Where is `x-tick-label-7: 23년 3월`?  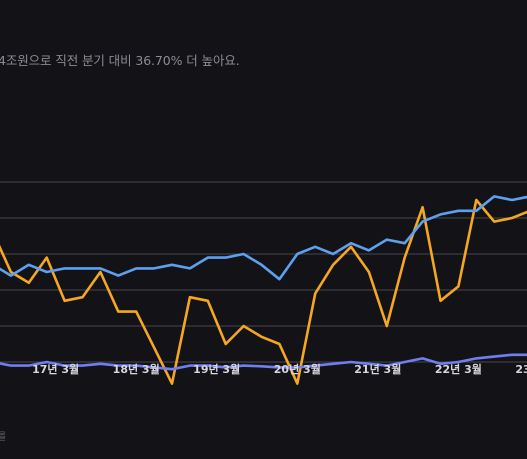
x-tick-label-7: 23년 3월 is located at coordinates (521, 369).